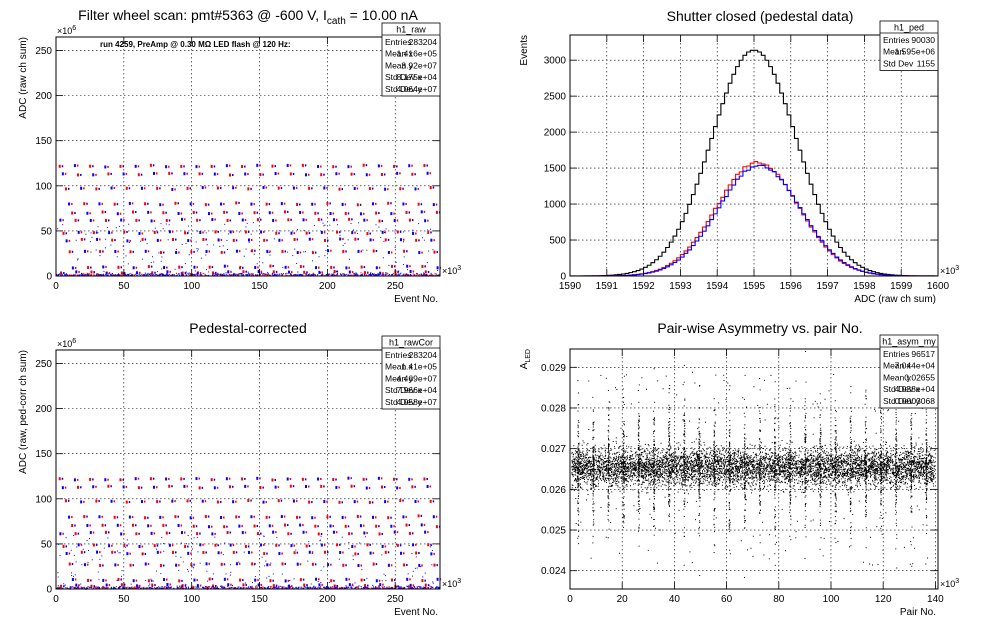 This screenshot has height=626, width=998. I want to click on x-tick-label: 1594, so click(717, 286).